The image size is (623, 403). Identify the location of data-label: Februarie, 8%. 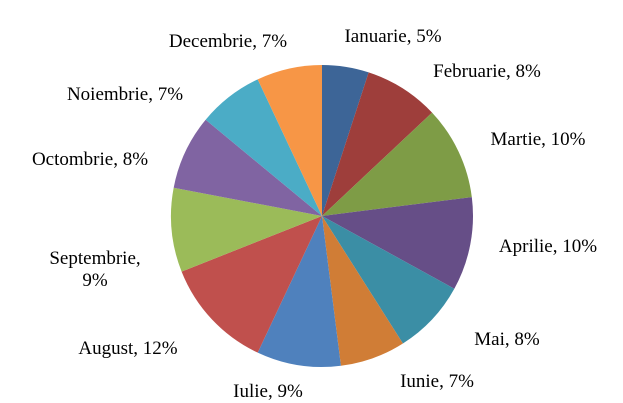
(487, 71).